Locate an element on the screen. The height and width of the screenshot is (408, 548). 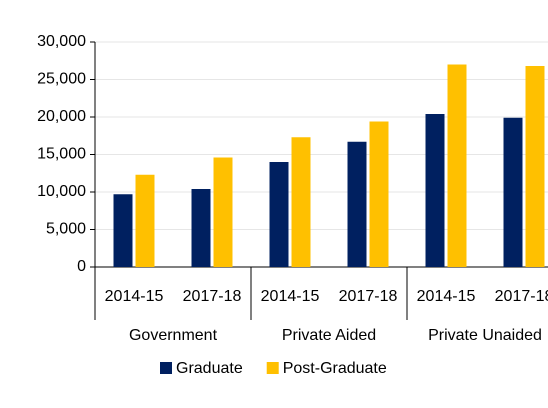
y-tick-label: 30,000 is located at coordinates (61, 41).